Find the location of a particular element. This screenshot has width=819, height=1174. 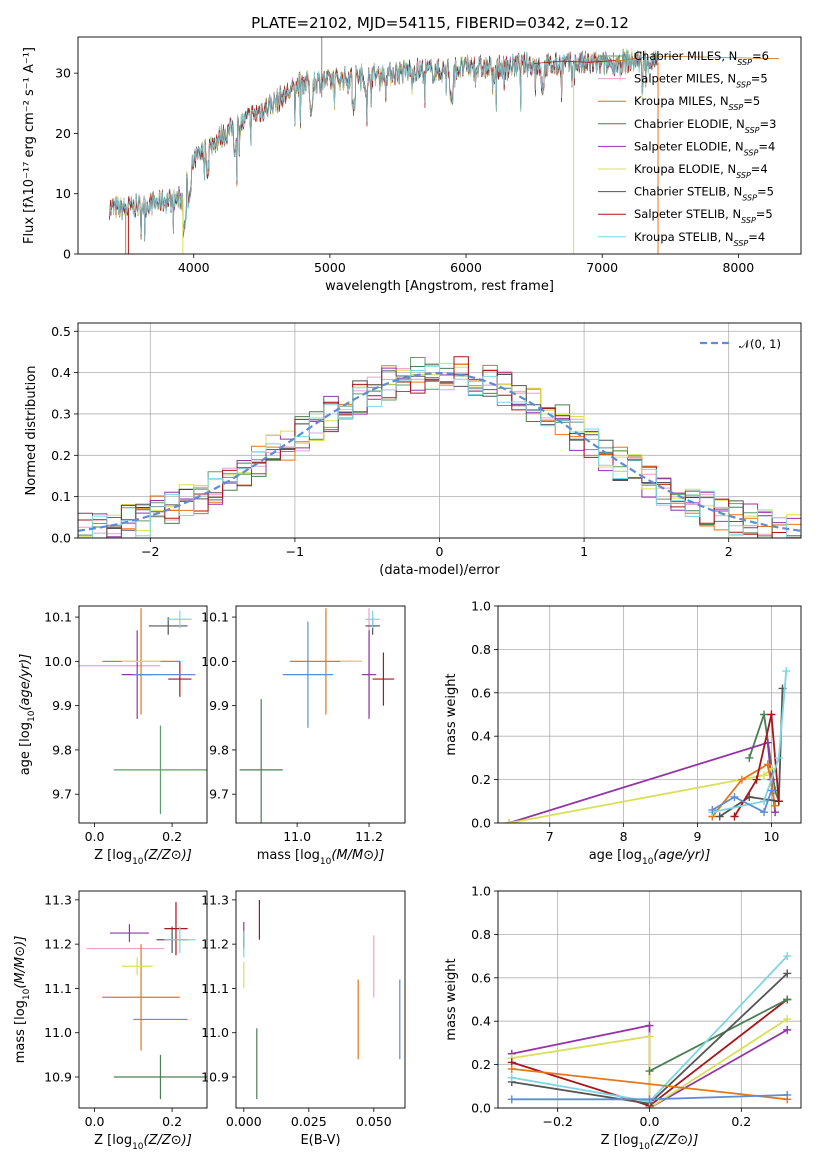

y-tick-label: 0.5 is located at coordinates (61, 331).